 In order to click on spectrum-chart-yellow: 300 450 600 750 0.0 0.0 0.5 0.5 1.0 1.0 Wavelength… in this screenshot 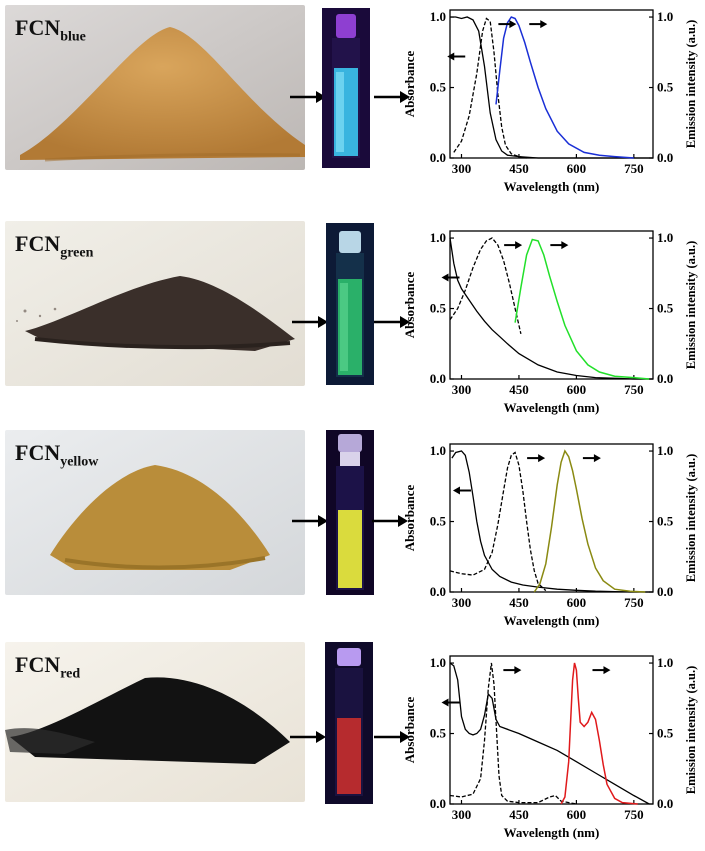, I will do `click(550, 536)`.